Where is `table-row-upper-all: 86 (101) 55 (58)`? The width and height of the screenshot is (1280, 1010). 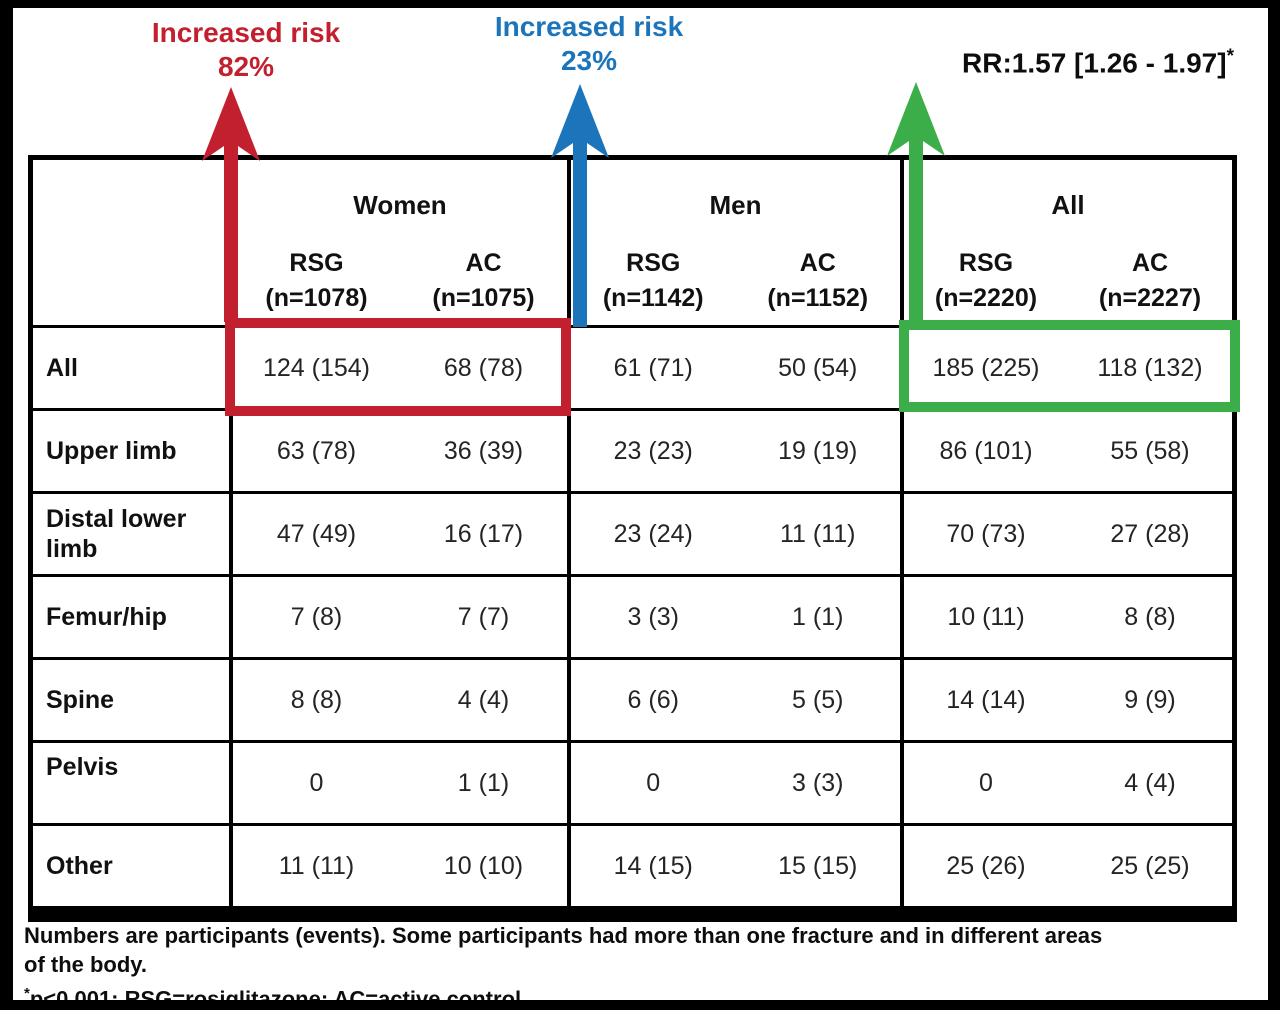
table-row-upper-all: 86 (101) 55 (58) is located at coordinates (1066, 449).